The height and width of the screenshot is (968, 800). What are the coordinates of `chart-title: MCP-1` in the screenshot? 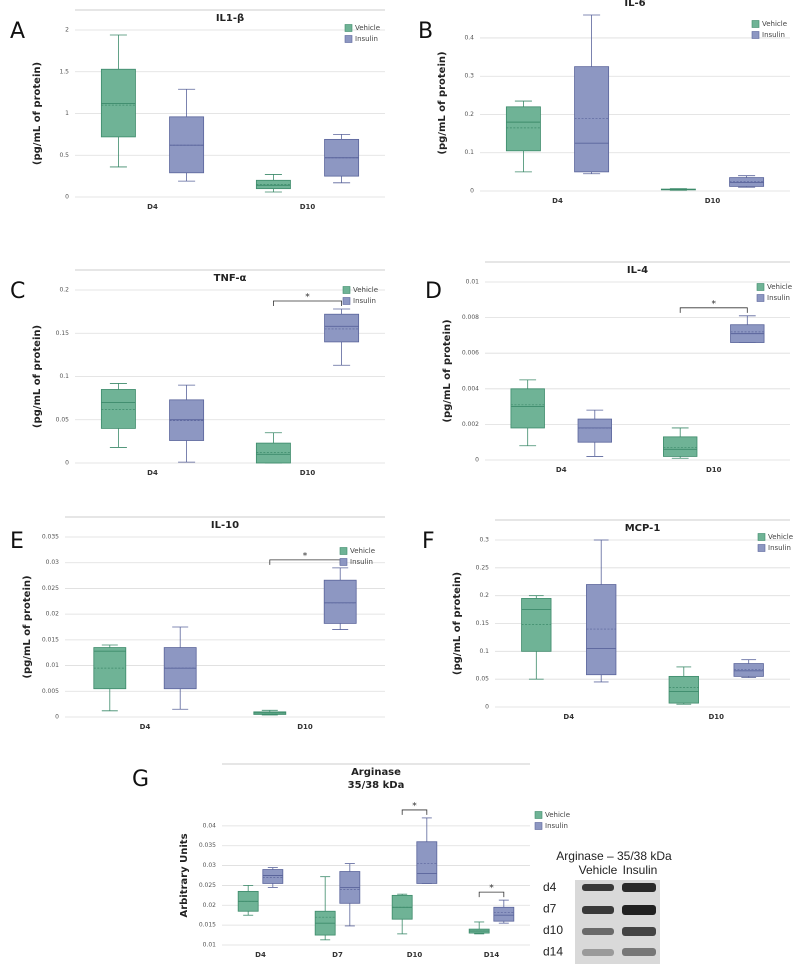 It's located at (643, 528).